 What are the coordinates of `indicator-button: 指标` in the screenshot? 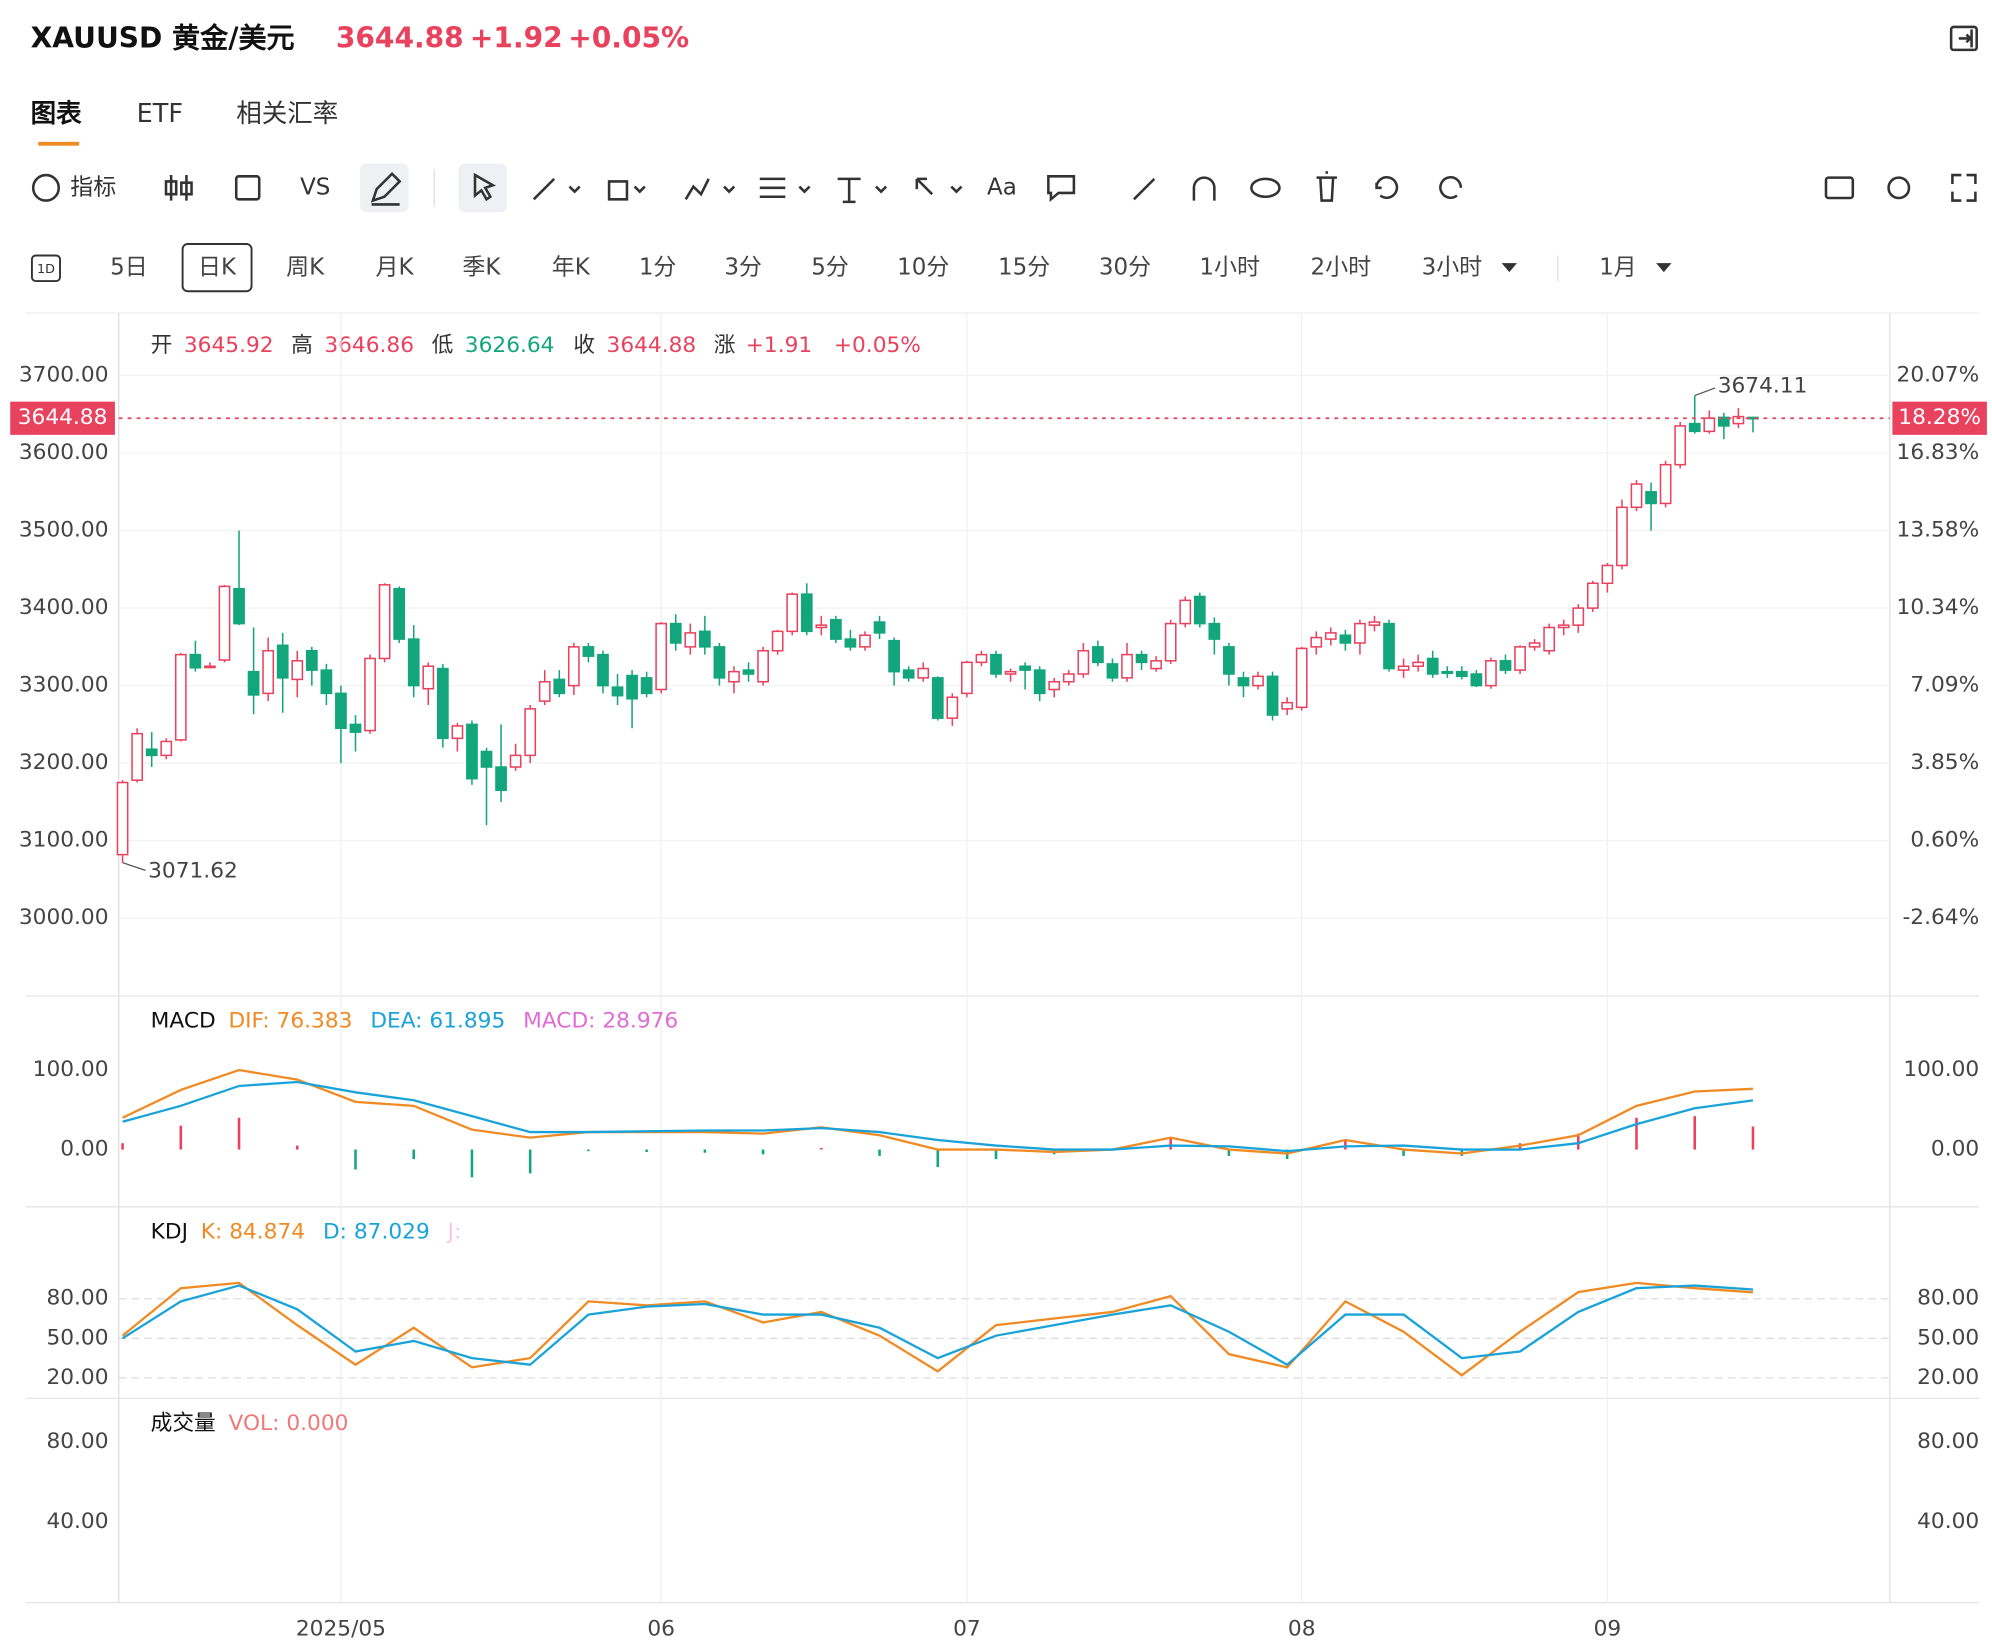 It's located at (93, 187).